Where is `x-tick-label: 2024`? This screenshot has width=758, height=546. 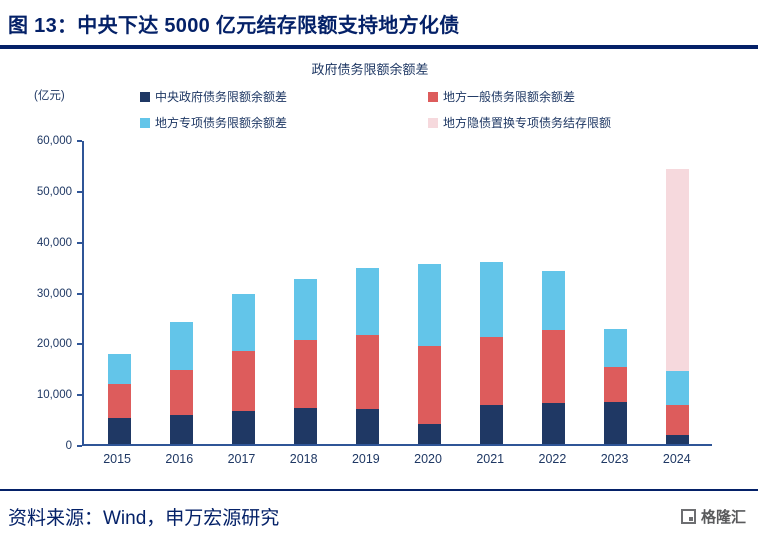 x-tick-label: 2024 is located at coordinates (676, 459).